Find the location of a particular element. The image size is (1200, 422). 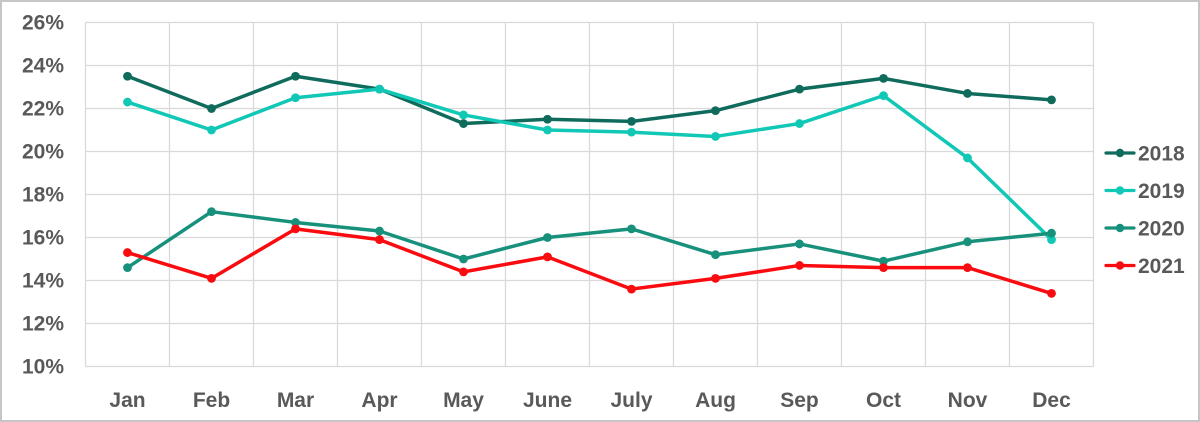

series-line-2021 is located at coordinates (589, 261).